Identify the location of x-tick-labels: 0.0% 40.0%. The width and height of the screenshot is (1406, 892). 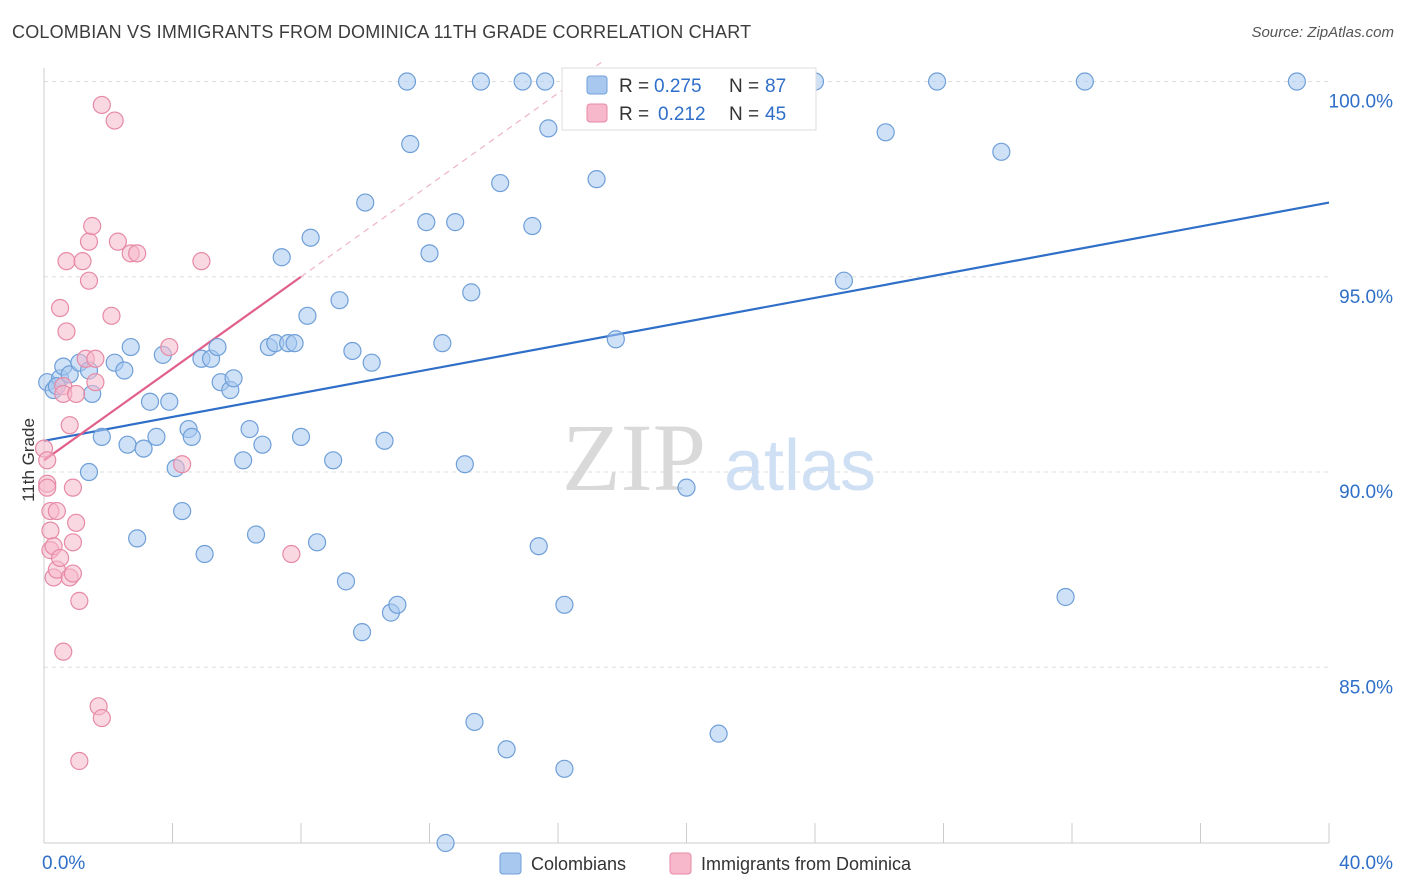
(717, 863).